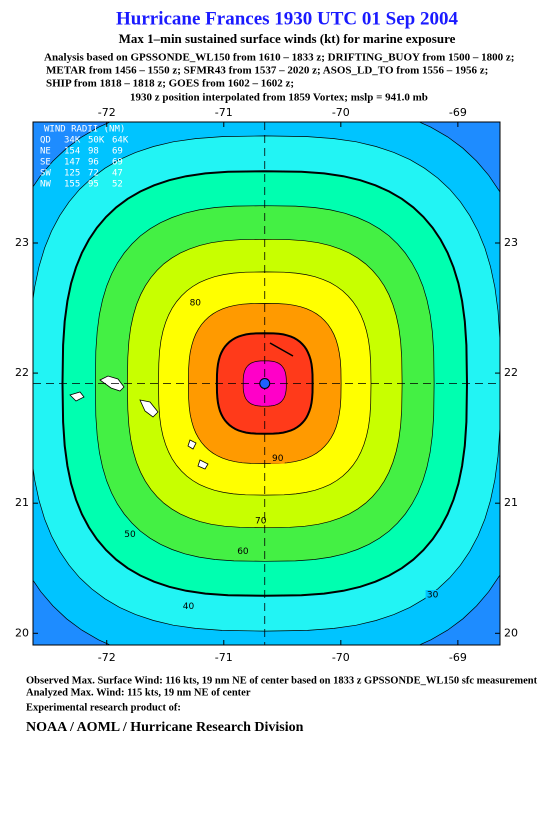 Image resolution: width=560 pixels, height=815 pixels. Describe the element at coordinates (93, 185) in the screenshot. I see `wind-radii-cell: 95` at that location.